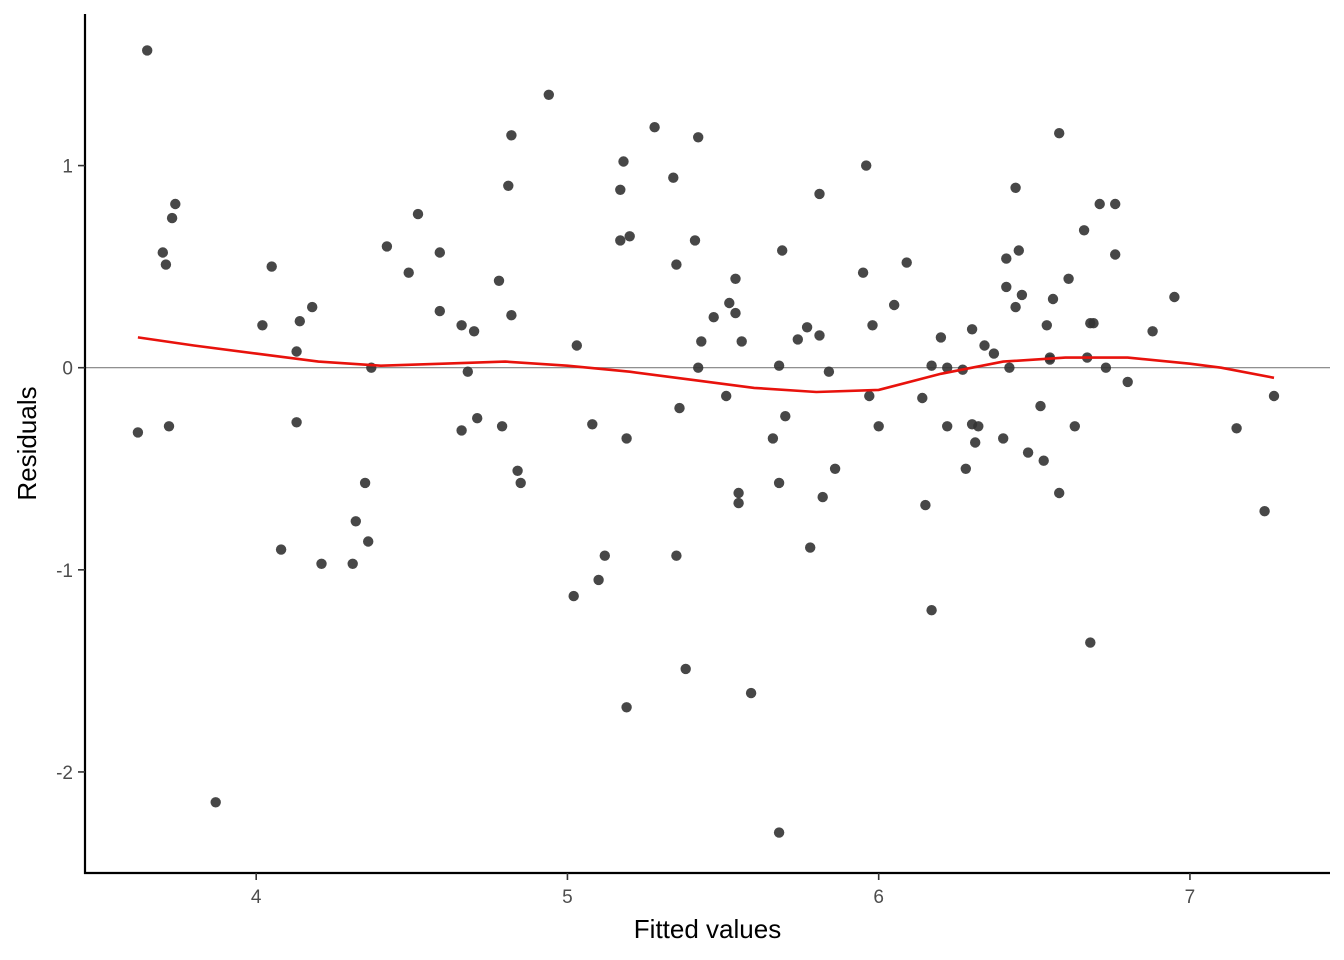  I want to click on y-tick-label: 0, so click(67, 369).